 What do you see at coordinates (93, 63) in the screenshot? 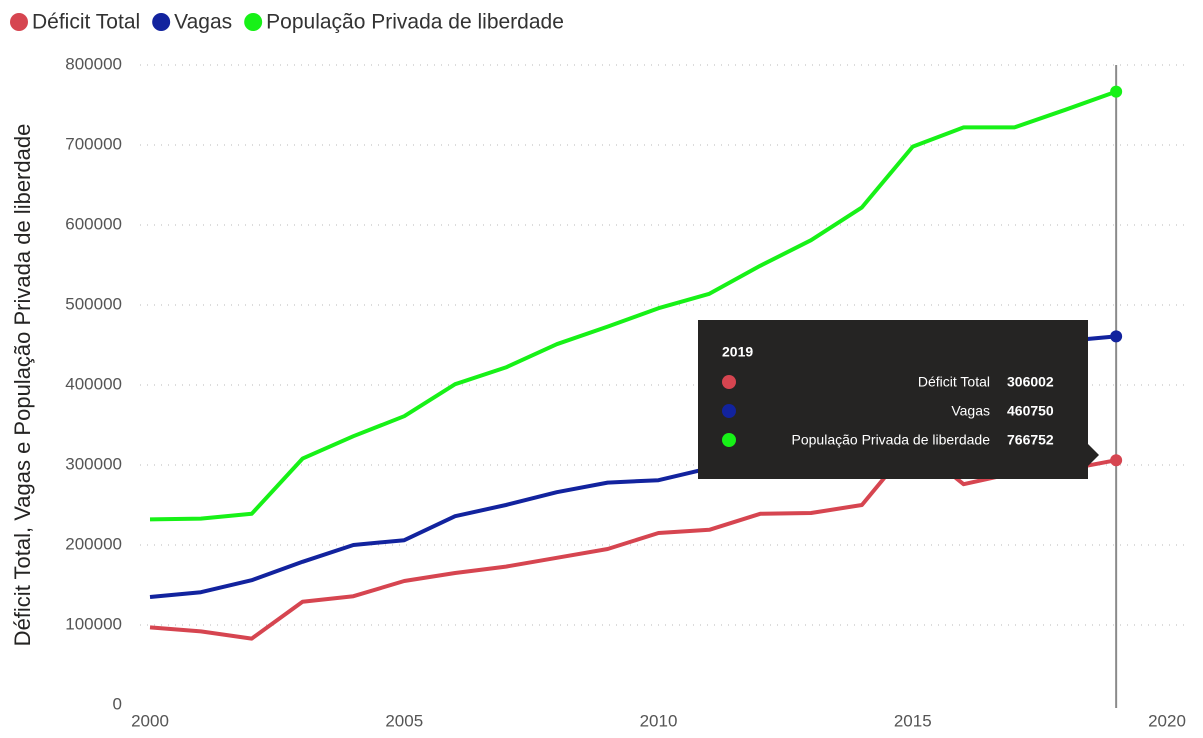
I see `y-tick-label: 800000` at bounding box center [93, 63].